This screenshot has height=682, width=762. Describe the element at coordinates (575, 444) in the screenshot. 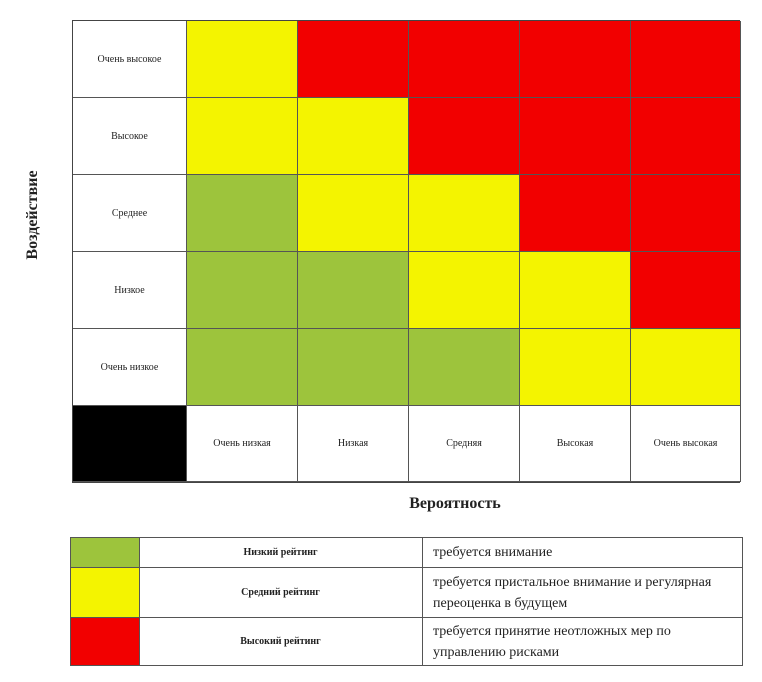

I see `x-tick-label: Высокая` at that location.